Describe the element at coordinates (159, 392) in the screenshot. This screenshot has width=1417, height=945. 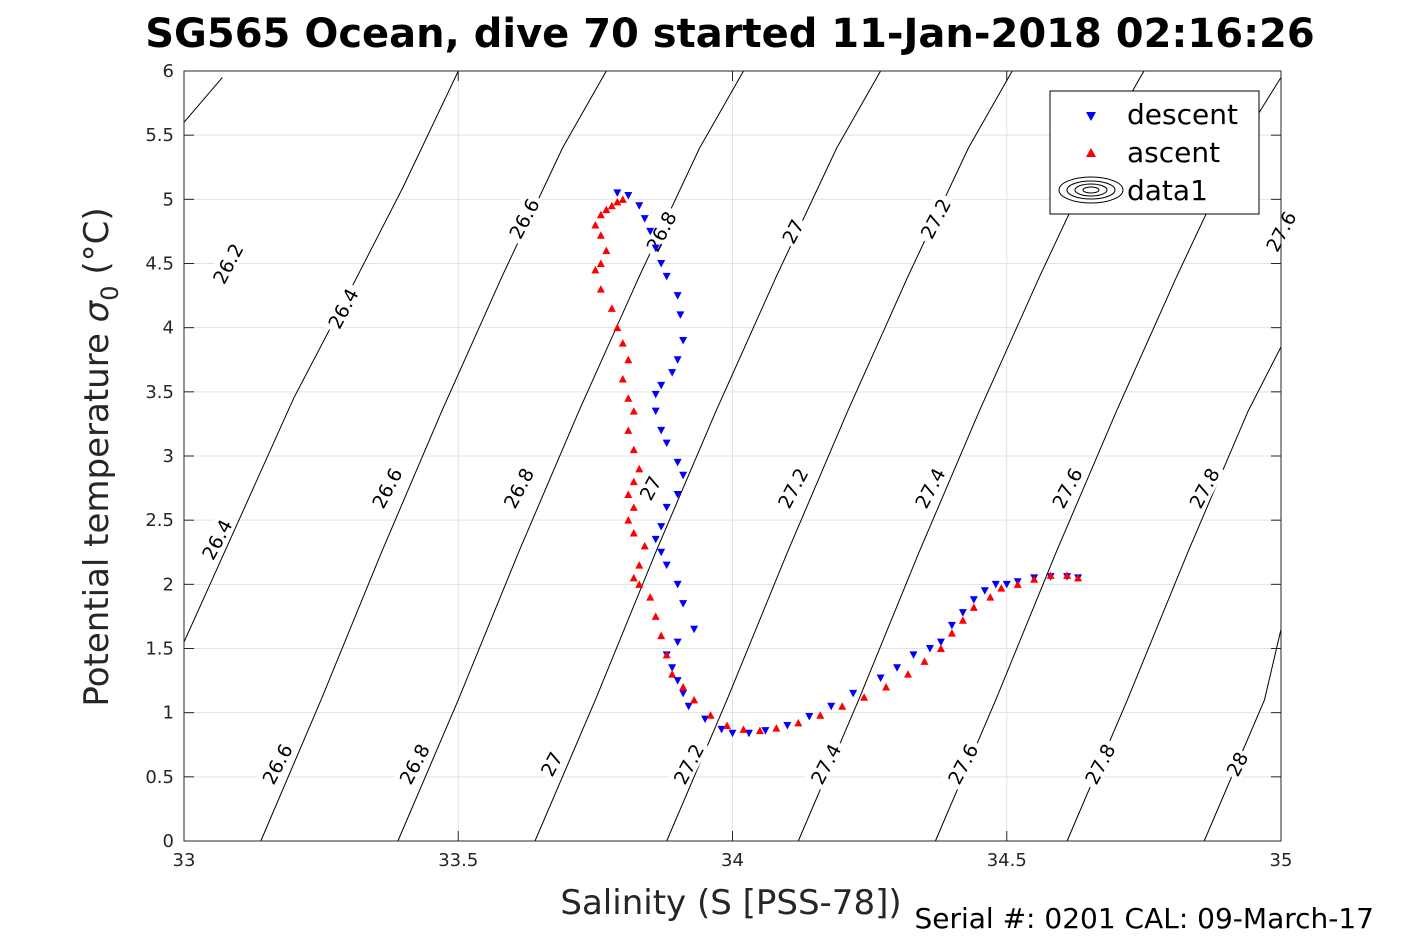
I see `y-tick-label: 3.5` at that location.